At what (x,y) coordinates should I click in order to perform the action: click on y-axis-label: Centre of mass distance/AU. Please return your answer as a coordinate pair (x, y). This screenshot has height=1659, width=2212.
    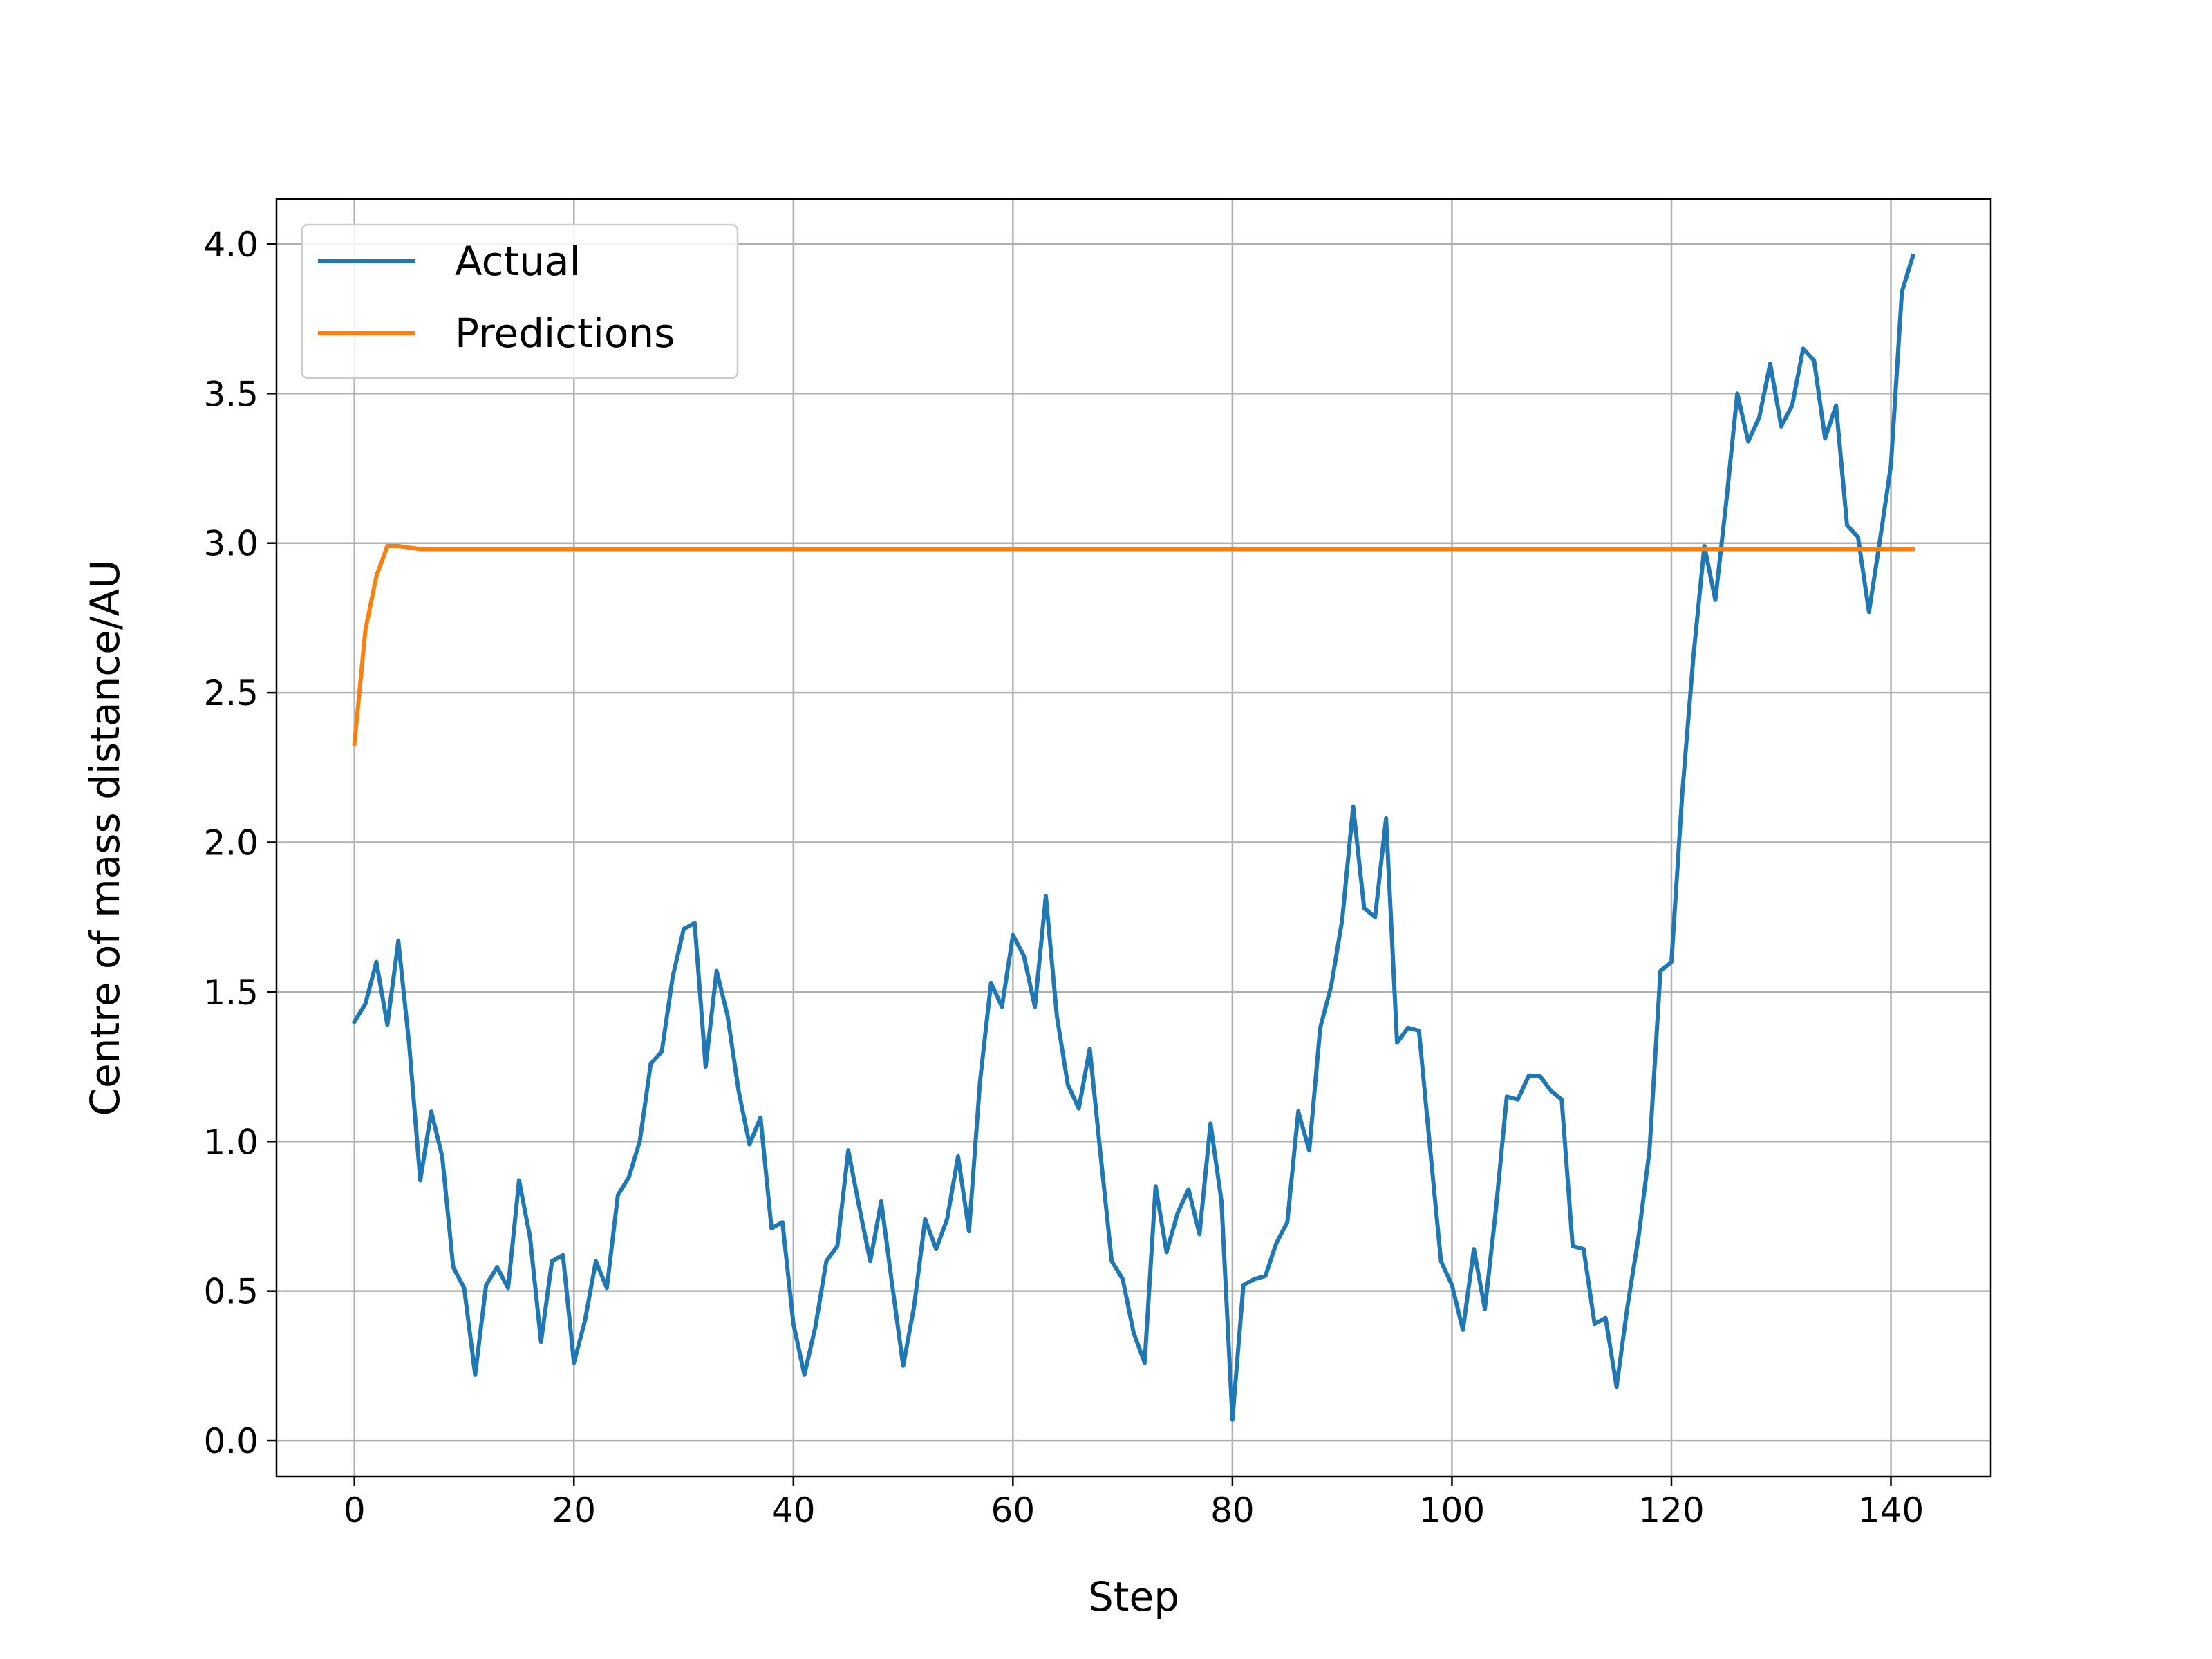
    Looking at the image, I should click on (106, 838).